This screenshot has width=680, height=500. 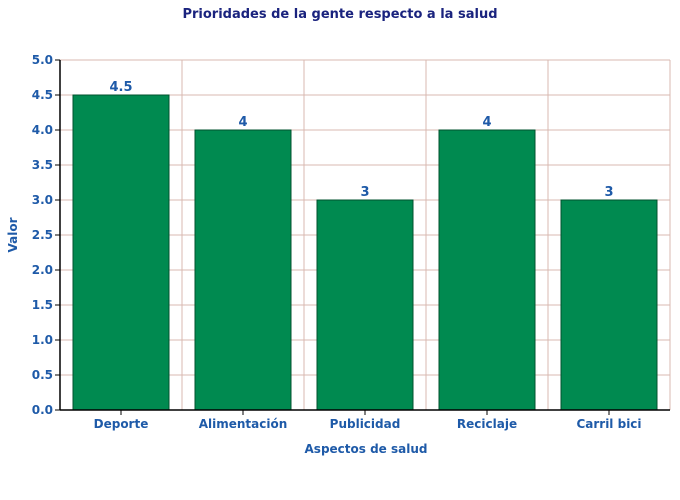 I want to click on y-tick-label: 3.0, so click(x=42, y=200).